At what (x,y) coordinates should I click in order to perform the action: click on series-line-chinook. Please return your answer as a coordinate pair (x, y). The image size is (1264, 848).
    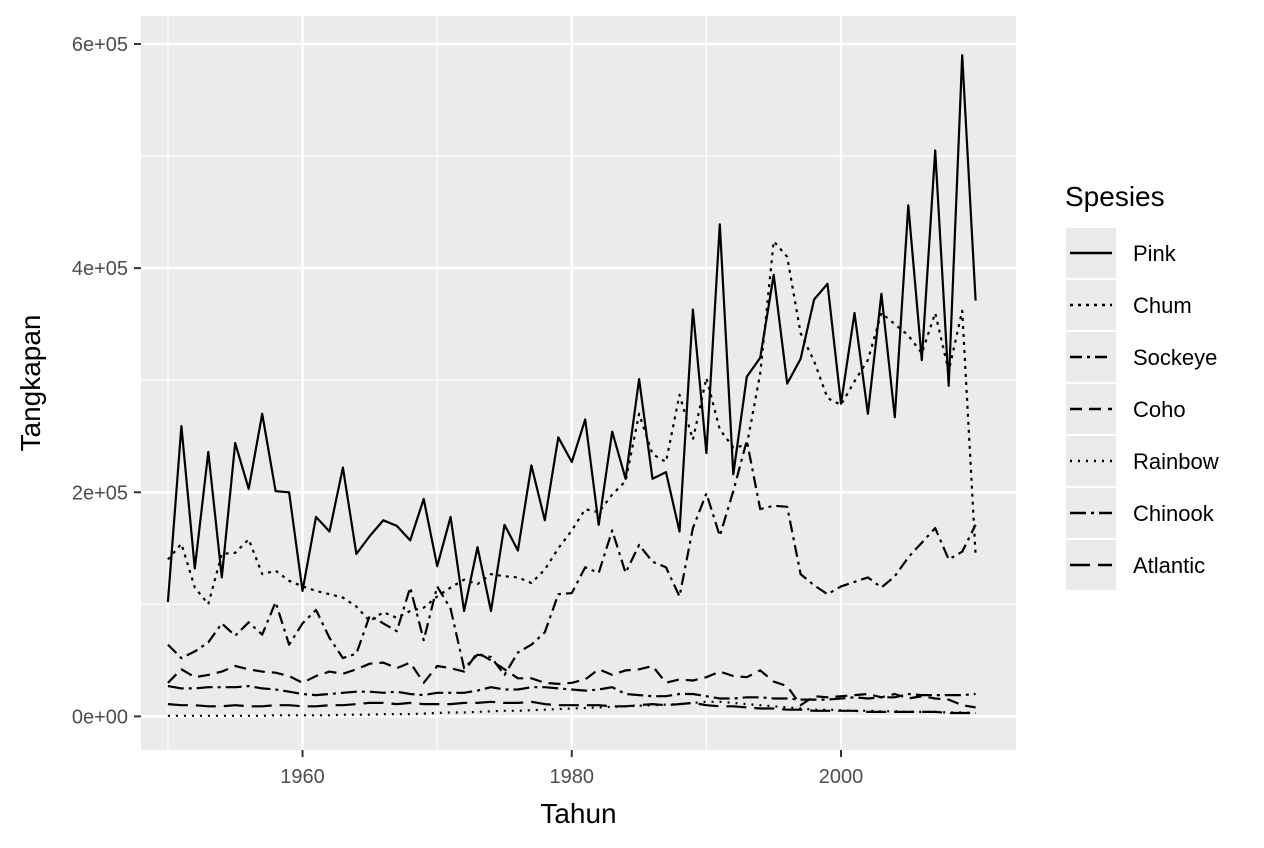
    Looking at the image, I should click on (571, 692).